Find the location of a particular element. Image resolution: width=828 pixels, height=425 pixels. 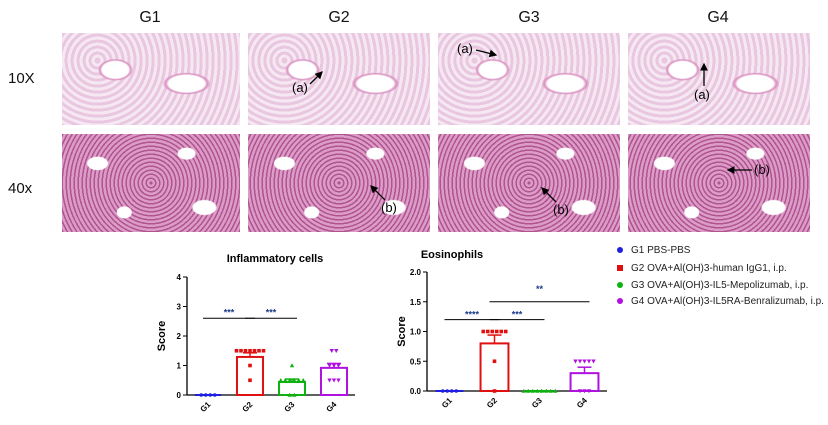

legend-item: G4 OVA+Al(OH)3-IL5RA-Benralizumab, i.p. is located at coordinates (720, 301).